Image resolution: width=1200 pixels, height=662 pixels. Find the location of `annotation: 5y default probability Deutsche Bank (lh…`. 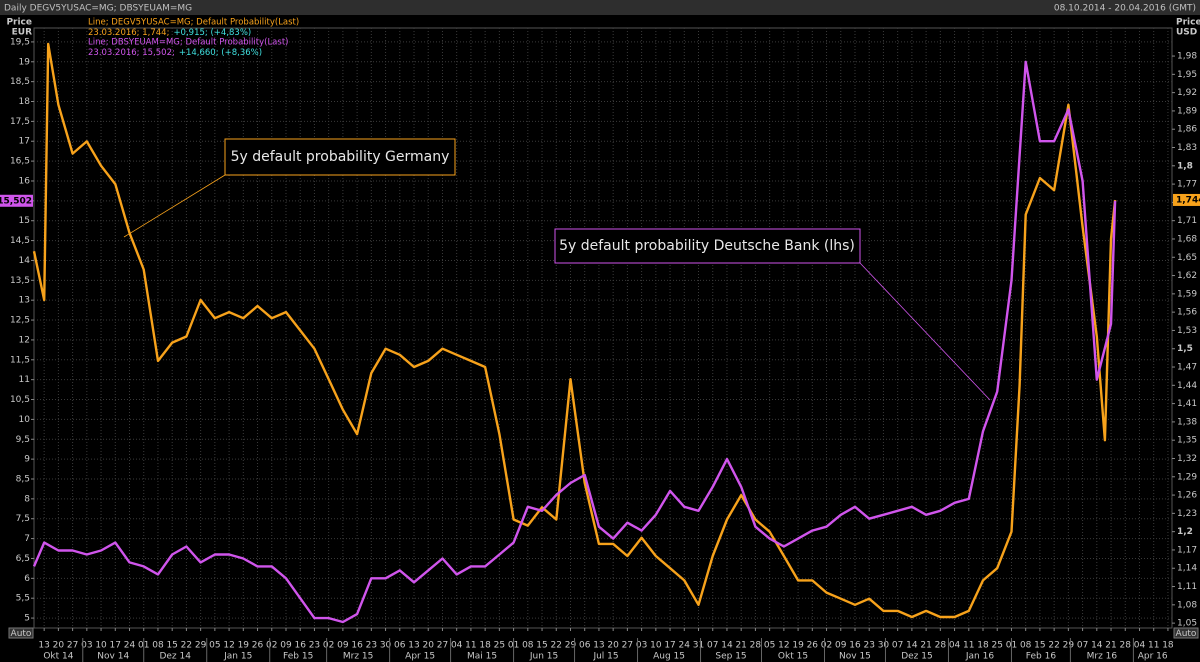

annotation: 5y default probability Deutsche Bank (lh… is located at coordinates (707, 246).